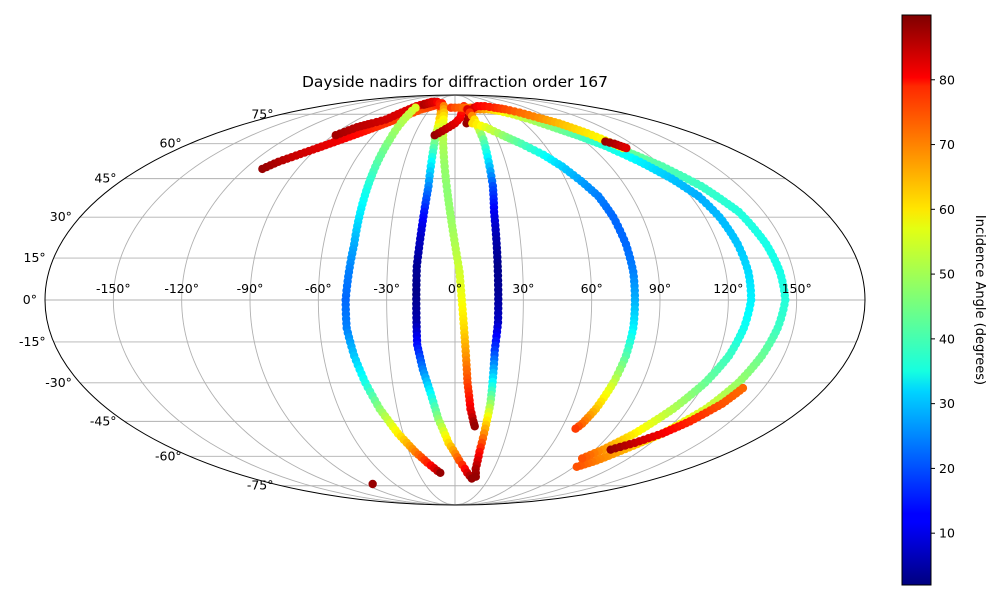 This screenshot has height=600, width=1000. Describe the element at coordinates (171, 143) in the screenshot. I see `y-tick-label: 60°` at that location.